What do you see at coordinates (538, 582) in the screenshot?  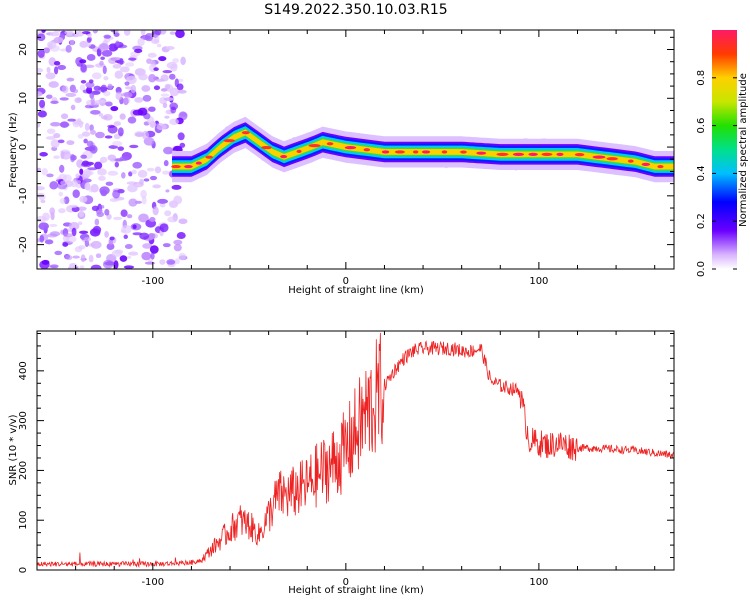 I see `snr-xtick-label: 100` at bounding box center [538, 582].